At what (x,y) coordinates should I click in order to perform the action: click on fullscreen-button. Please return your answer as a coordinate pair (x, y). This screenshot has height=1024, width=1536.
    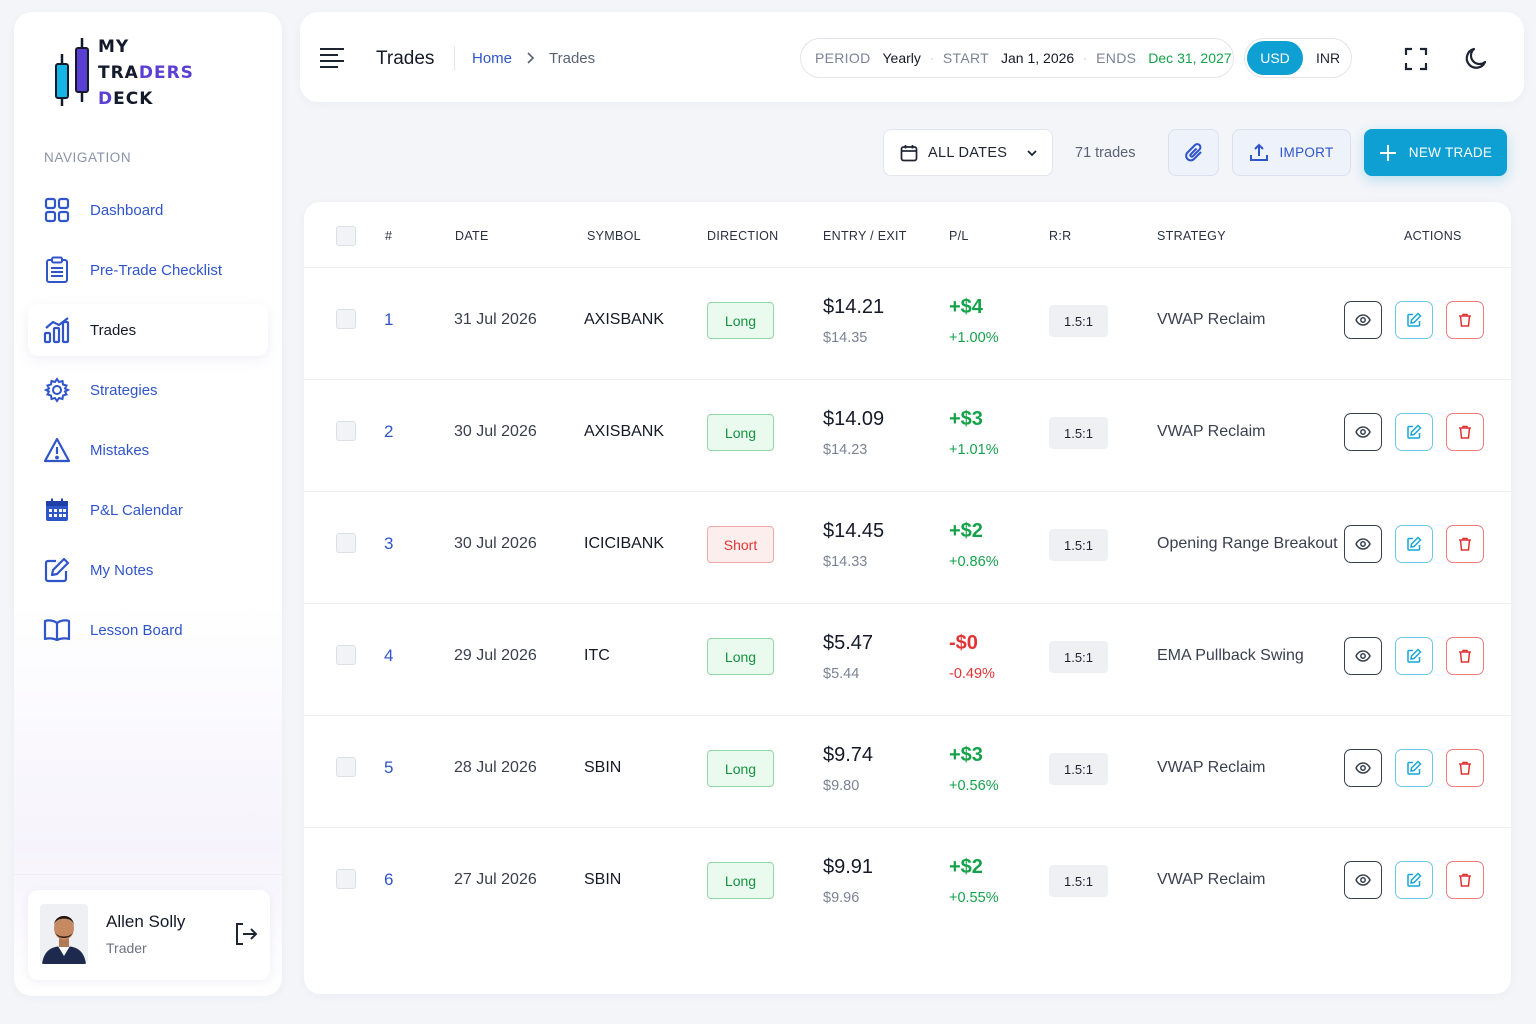
    Looking at the image, I should click on (1416, 59).